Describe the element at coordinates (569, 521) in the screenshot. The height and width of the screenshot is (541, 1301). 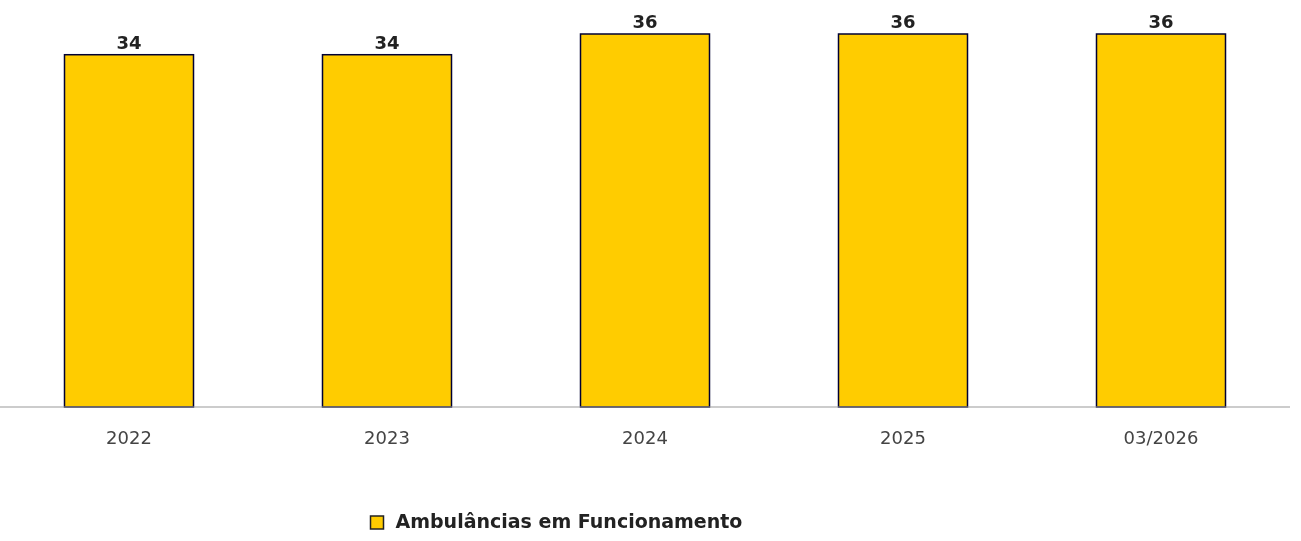
I see `legend-label: Ambulâncias em Funcionamento` at that location.